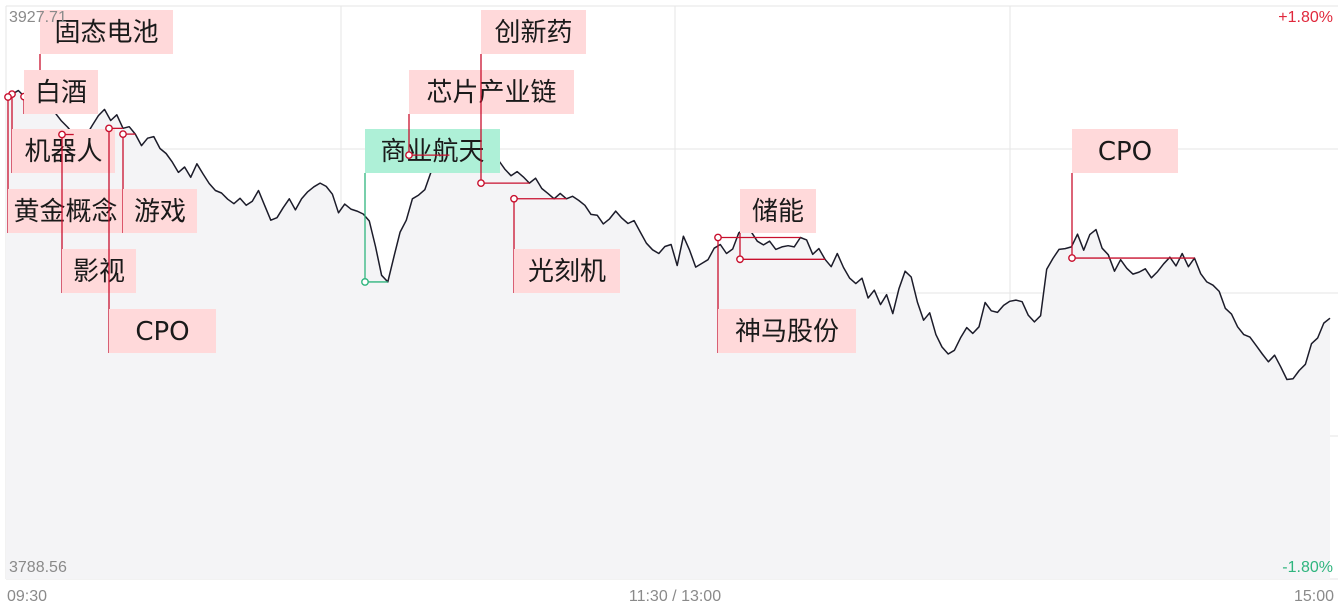 The image size is (1338, 606). I want to click on y-axis-top-label: 3927.71, so click(38, 17).